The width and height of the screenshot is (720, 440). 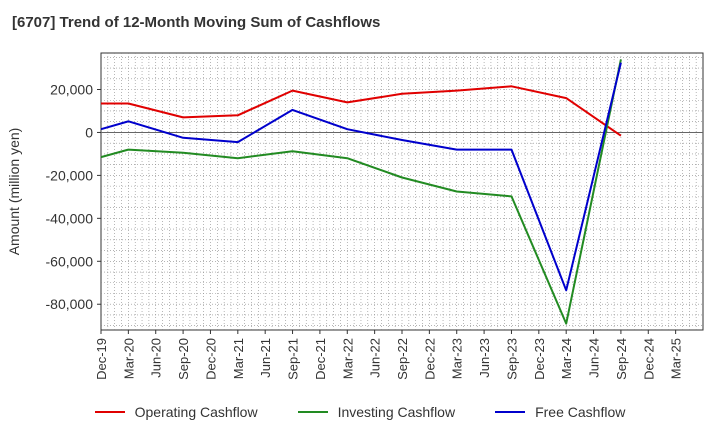 I want to click on x-tick-label: Jun-20, so click(x=156, y=358).